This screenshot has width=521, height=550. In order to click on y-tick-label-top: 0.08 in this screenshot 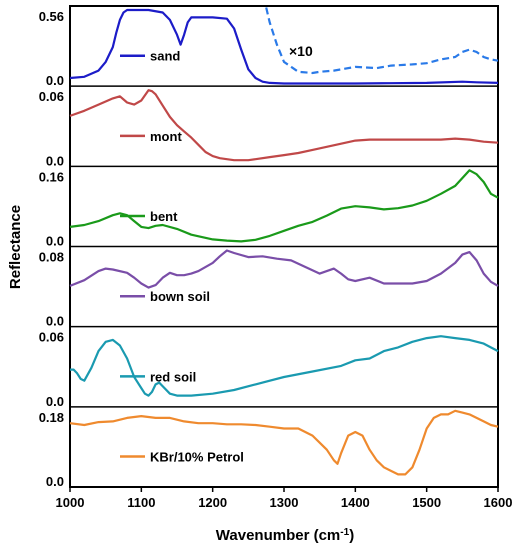, I will do `click(51, 257)`.